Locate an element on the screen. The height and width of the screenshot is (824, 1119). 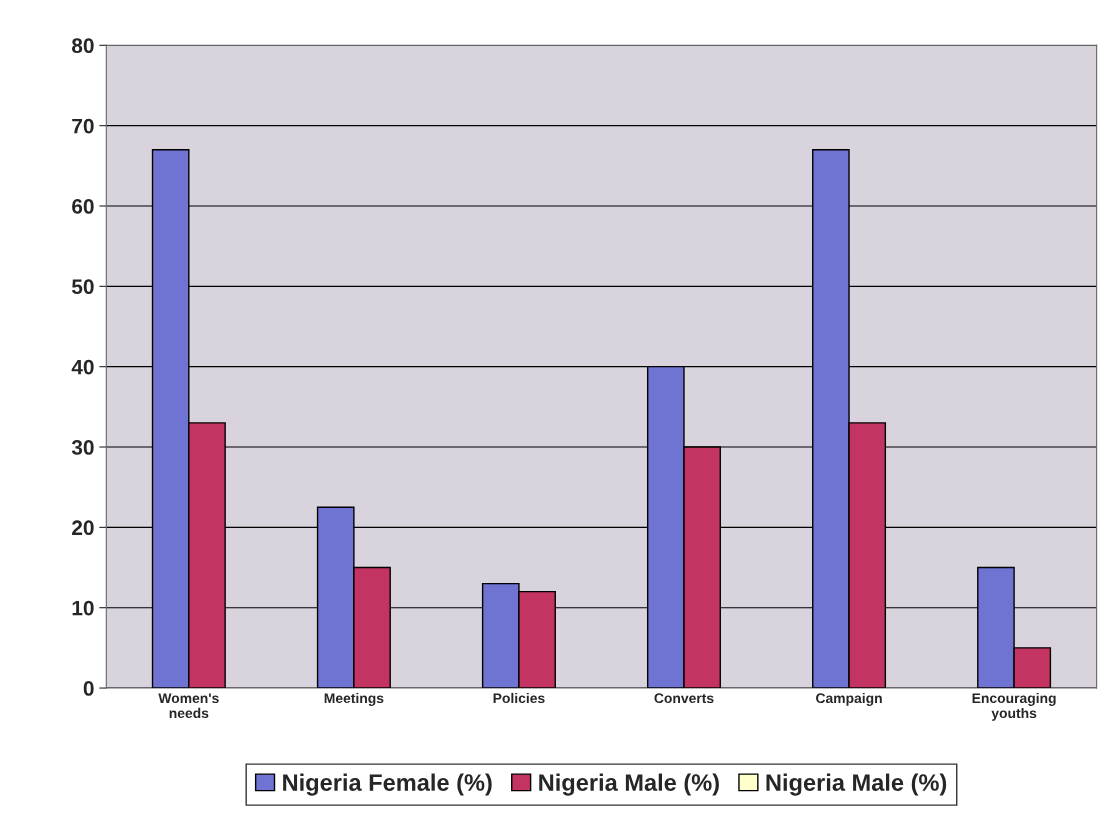
x-tick-label: Women's needs is located at coordinates (188, 706).